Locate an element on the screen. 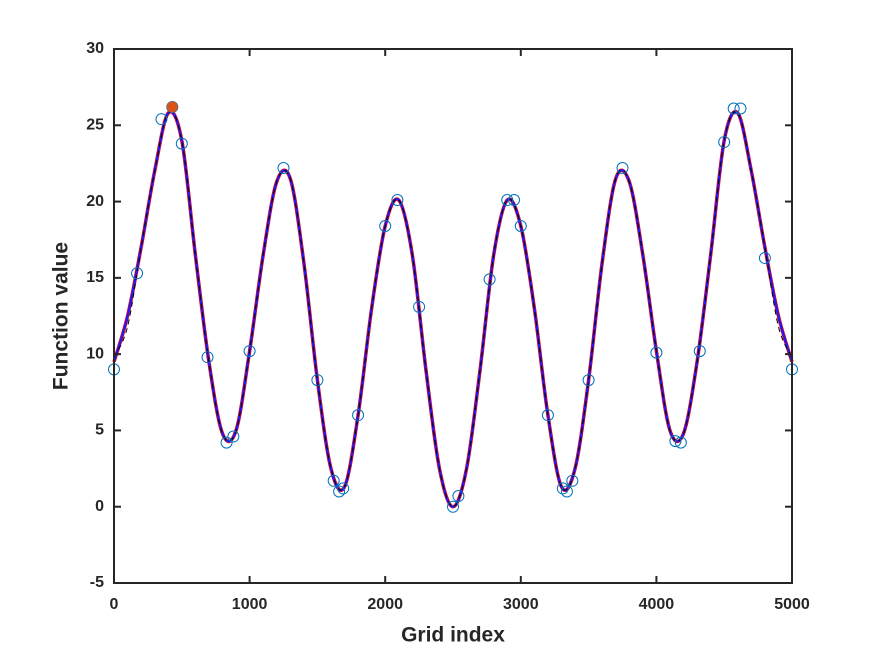 The image size is (875, 661). y-tick-label: 30 is located at coordinates (95, 48).